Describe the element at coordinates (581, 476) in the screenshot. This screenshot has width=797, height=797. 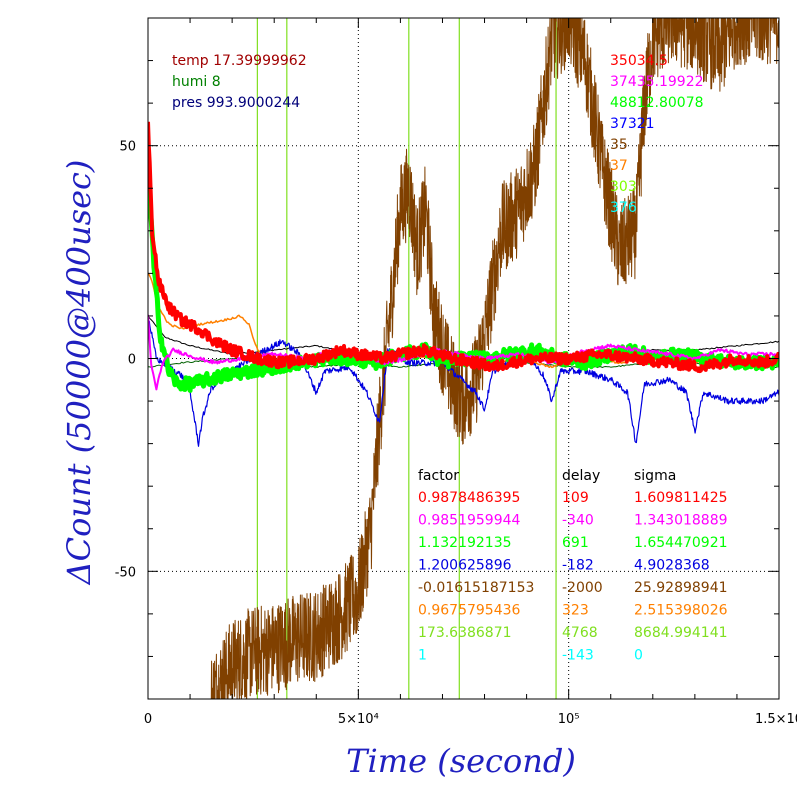
I see `stats-header: delay` at that location.